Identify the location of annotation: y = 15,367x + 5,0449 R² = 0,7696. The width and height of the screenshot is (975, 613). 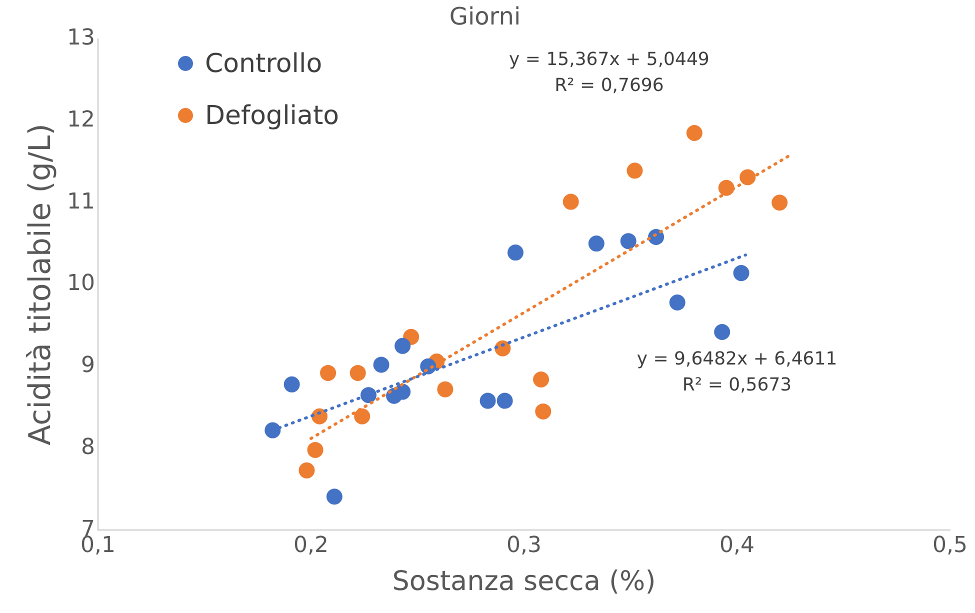
(609, 72).